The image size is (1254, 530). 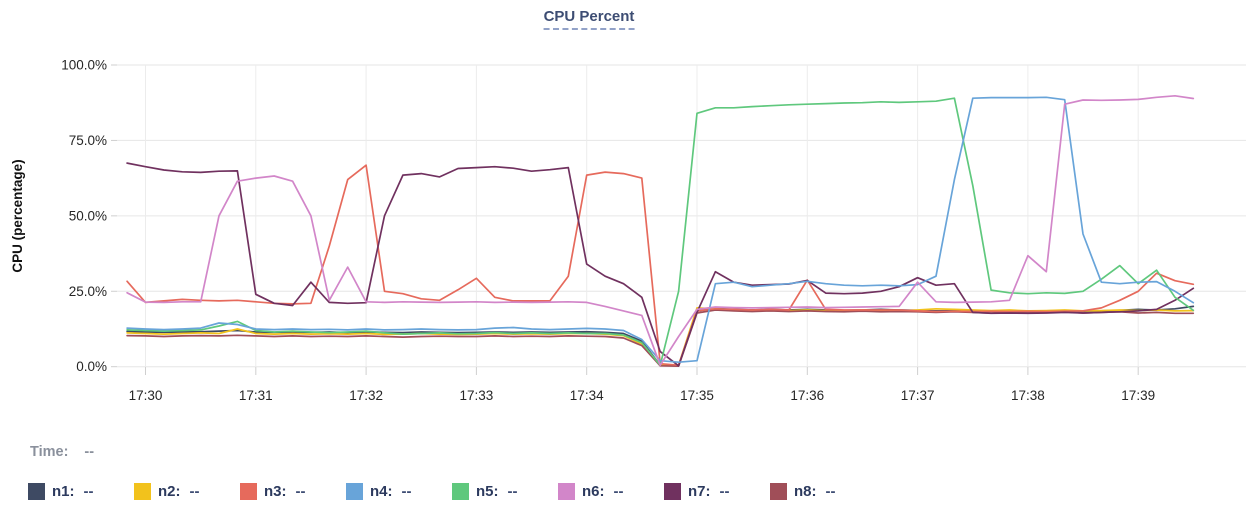 What do you see at coordinates (84, 65) in the screenshot?
I see `y-tick-label: 100.0%` at bounding box center [84, 65].